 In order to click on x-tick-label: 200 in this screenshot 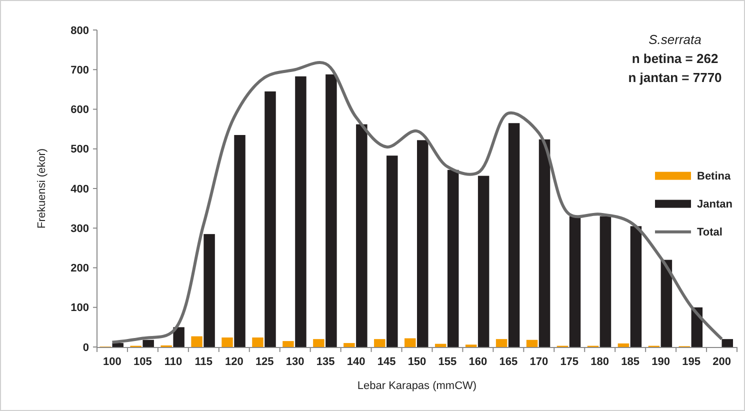, I will do `click(721, 362)`.